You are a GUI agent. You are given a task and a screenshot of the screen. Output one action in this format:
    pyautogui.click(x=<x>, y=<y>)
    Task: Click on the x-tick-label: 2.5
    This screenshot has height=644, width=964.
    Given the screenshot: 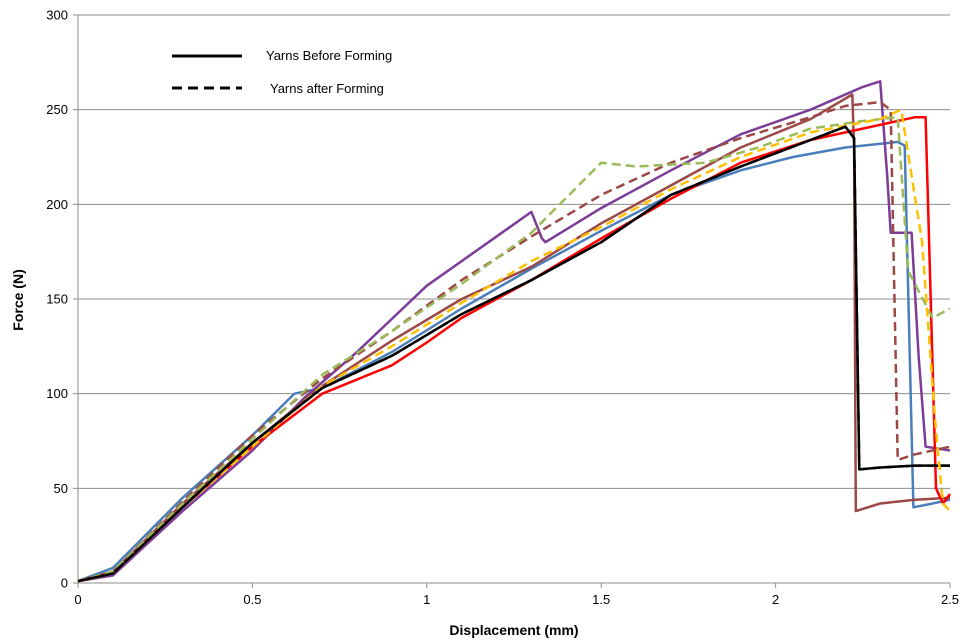 What is the action you would take?
    pyautogui.click(x=950, y=599)
    